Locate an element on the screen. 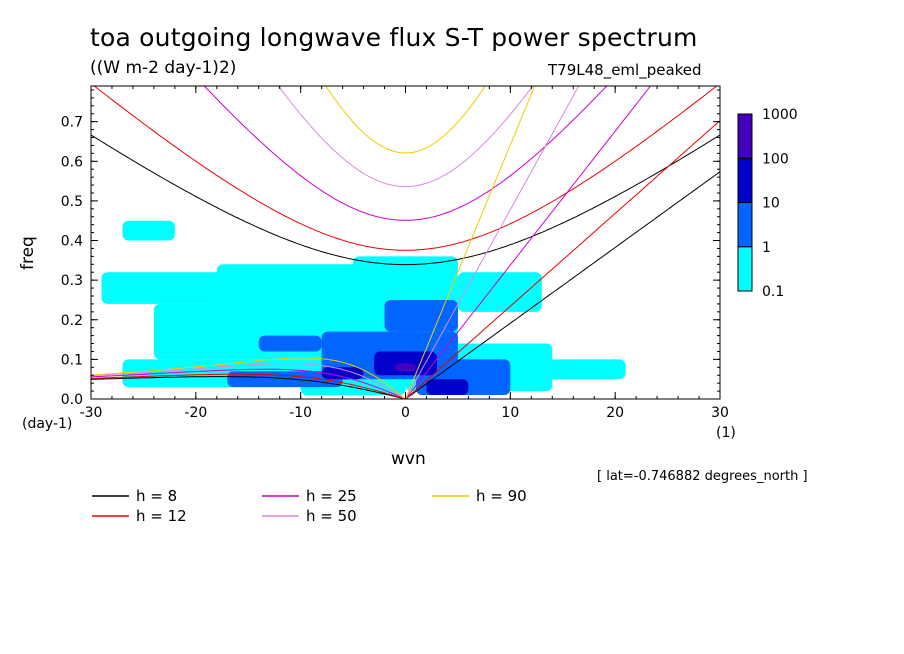 This screenshot has width=904, height=654. colorbar-label: 0.1 is located at coordinates (773, 292).